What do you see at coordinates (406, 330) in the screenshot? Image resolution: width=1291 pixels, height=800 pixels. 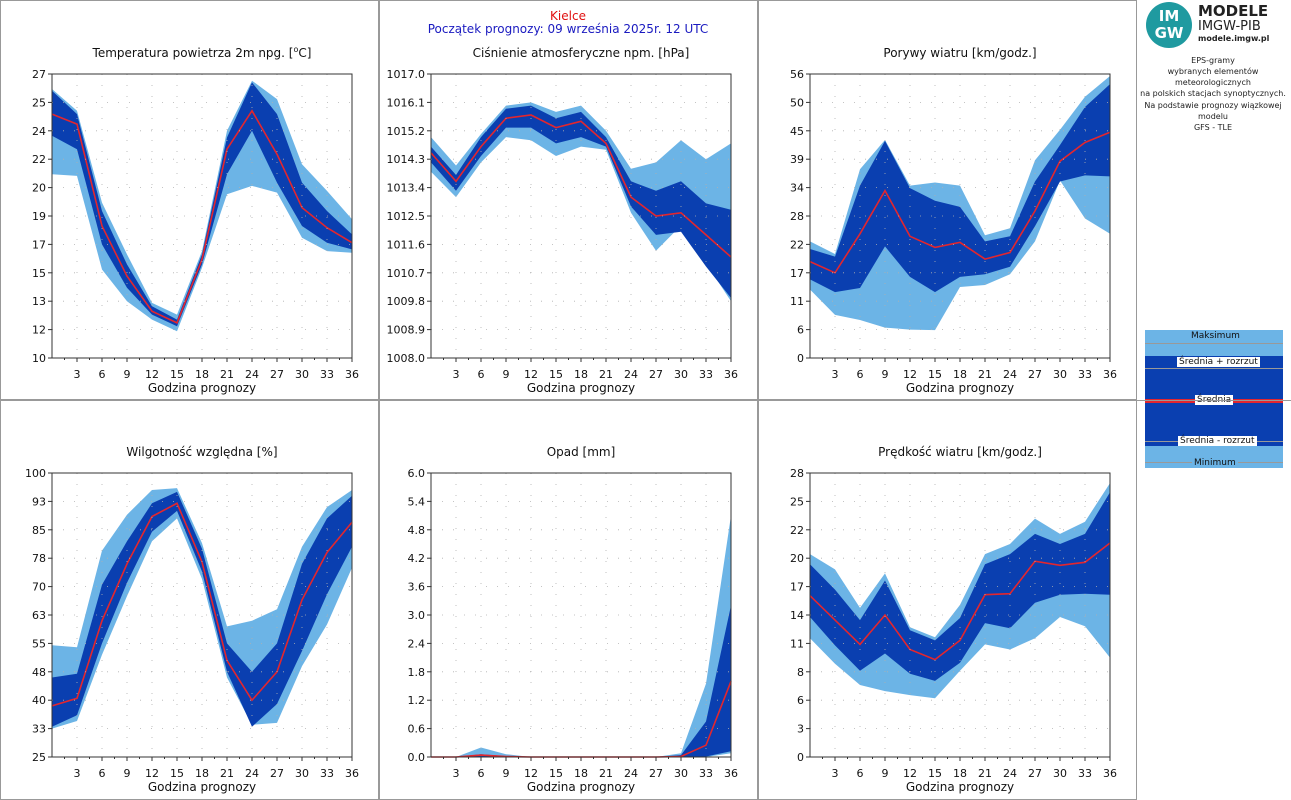 I see `y-tick-label: 1008.9` at bounding box center [406, 330].